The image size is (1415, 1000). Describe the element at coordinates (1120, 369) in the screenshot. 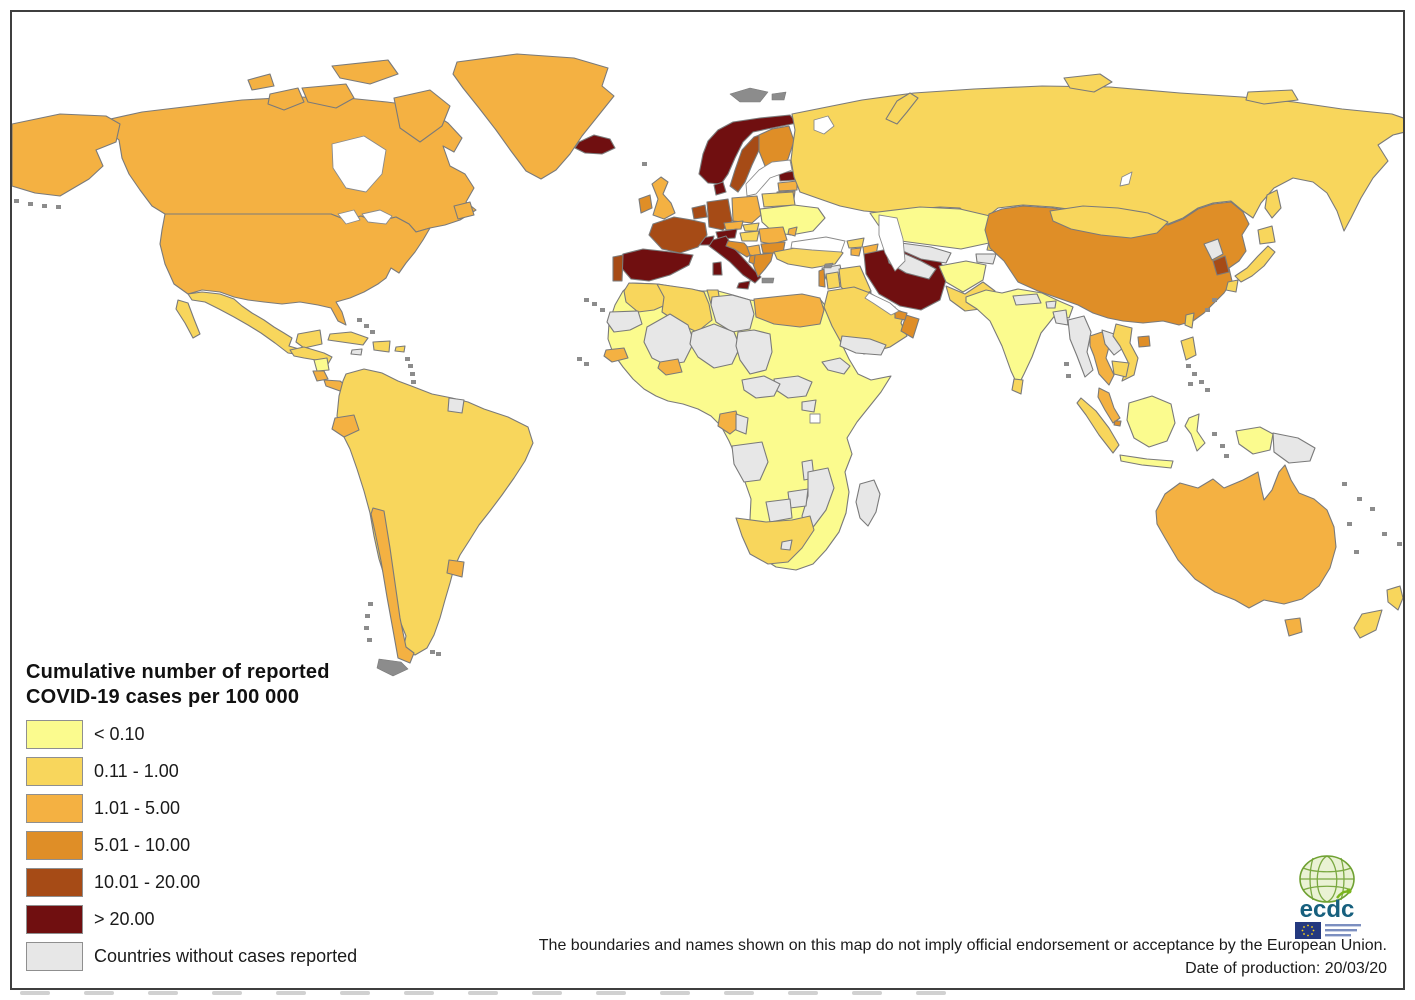

I see `country-cambodia` at that location.